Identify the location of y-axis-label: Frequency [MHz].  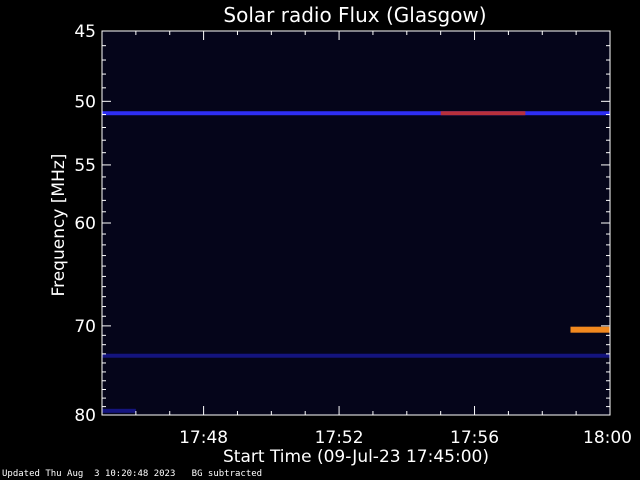
(59, 225).